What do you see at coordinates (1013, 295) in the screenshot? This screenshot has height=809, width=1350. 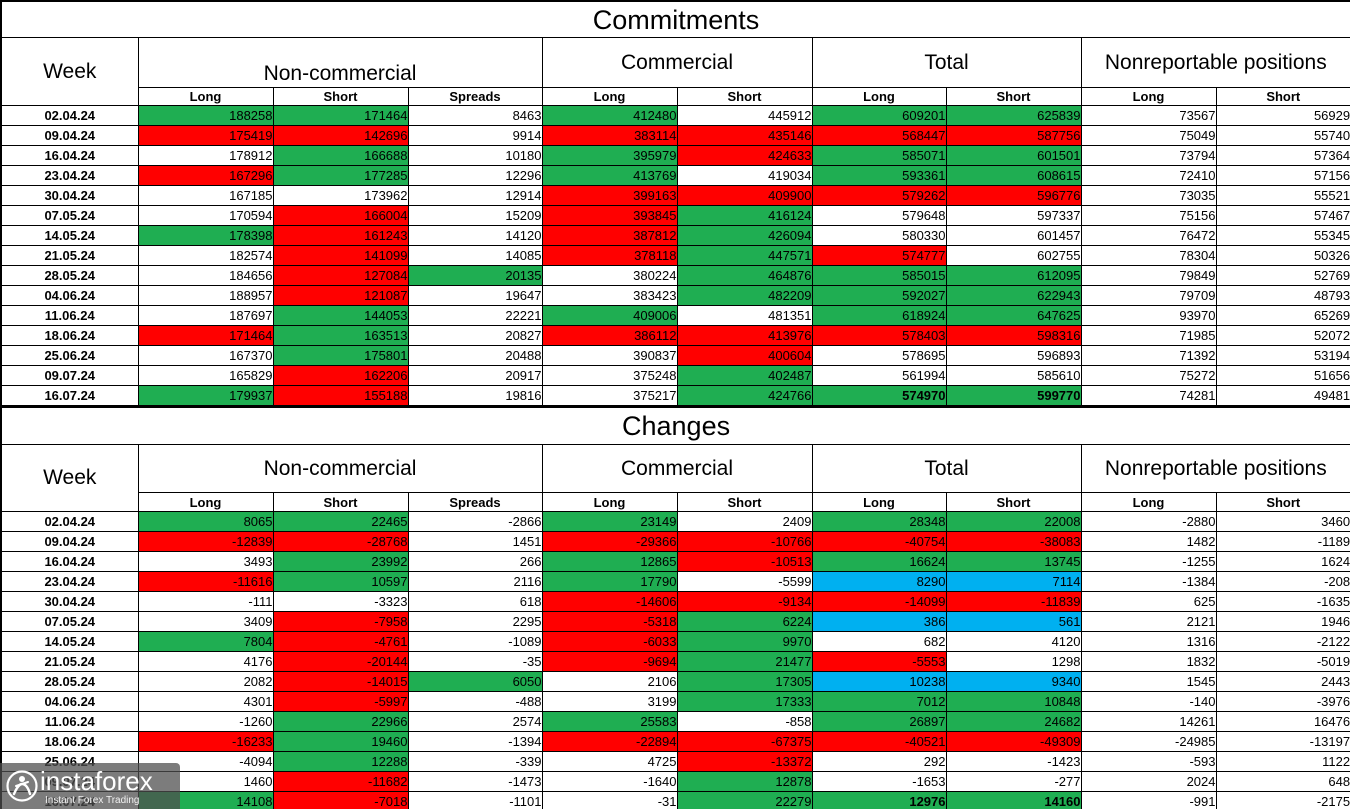 I see `value-cell: 622943` at bounding box center [1013, 295].